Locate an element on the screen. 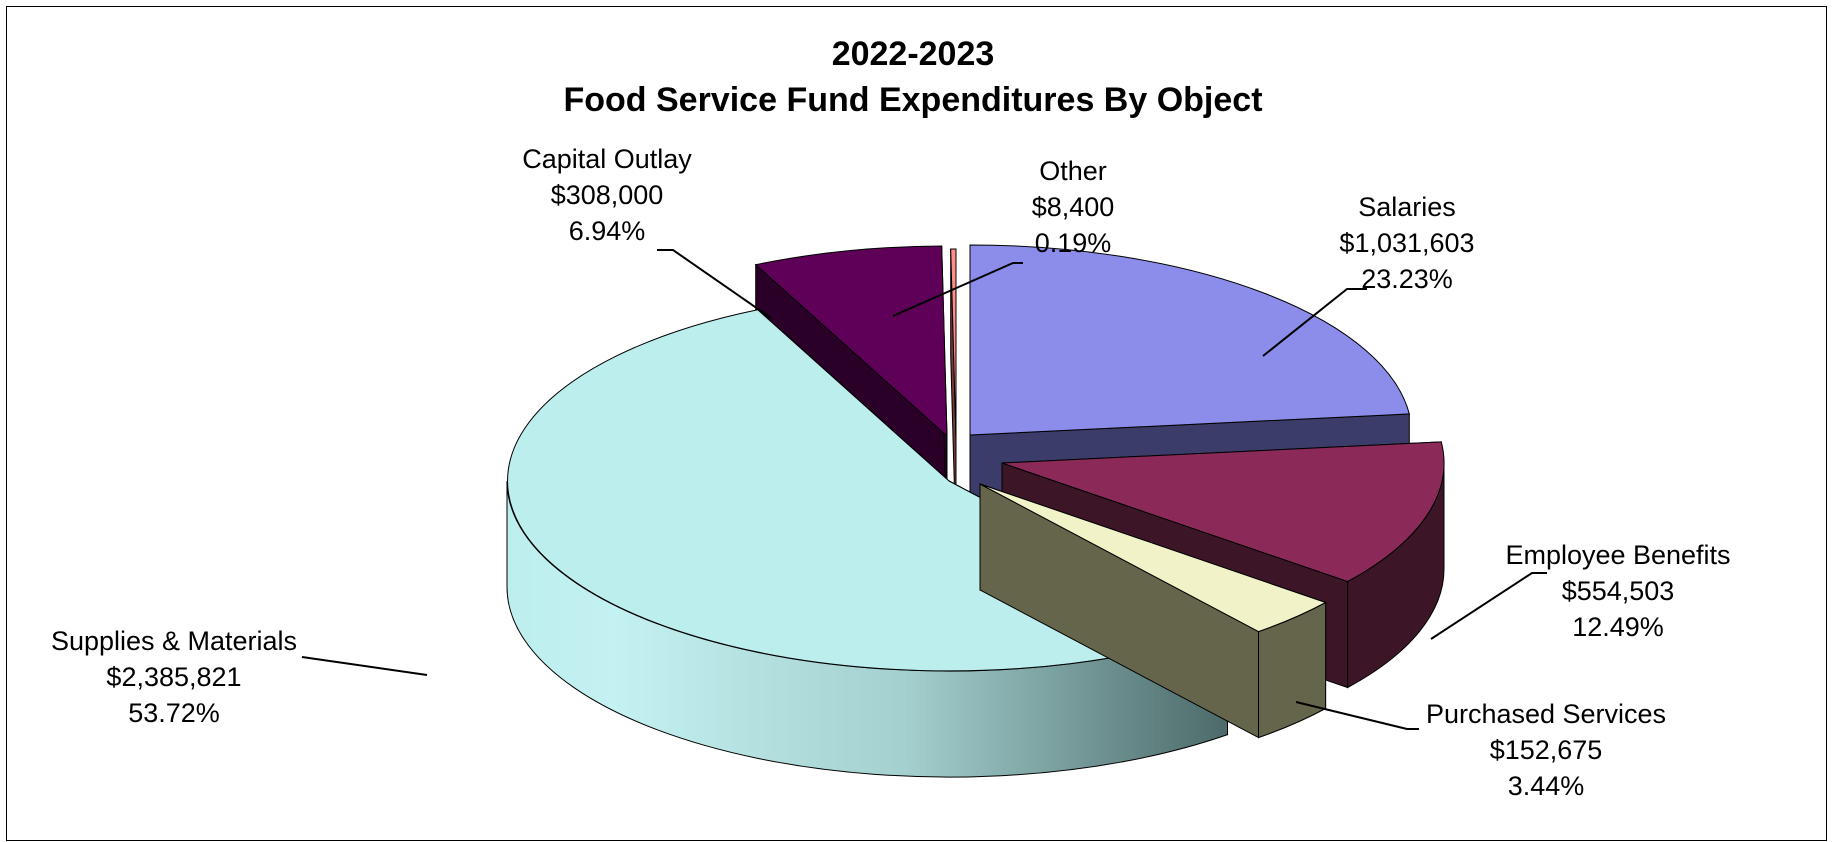  label-amount-other: $8,400 is located at coordinates (1073, 207).